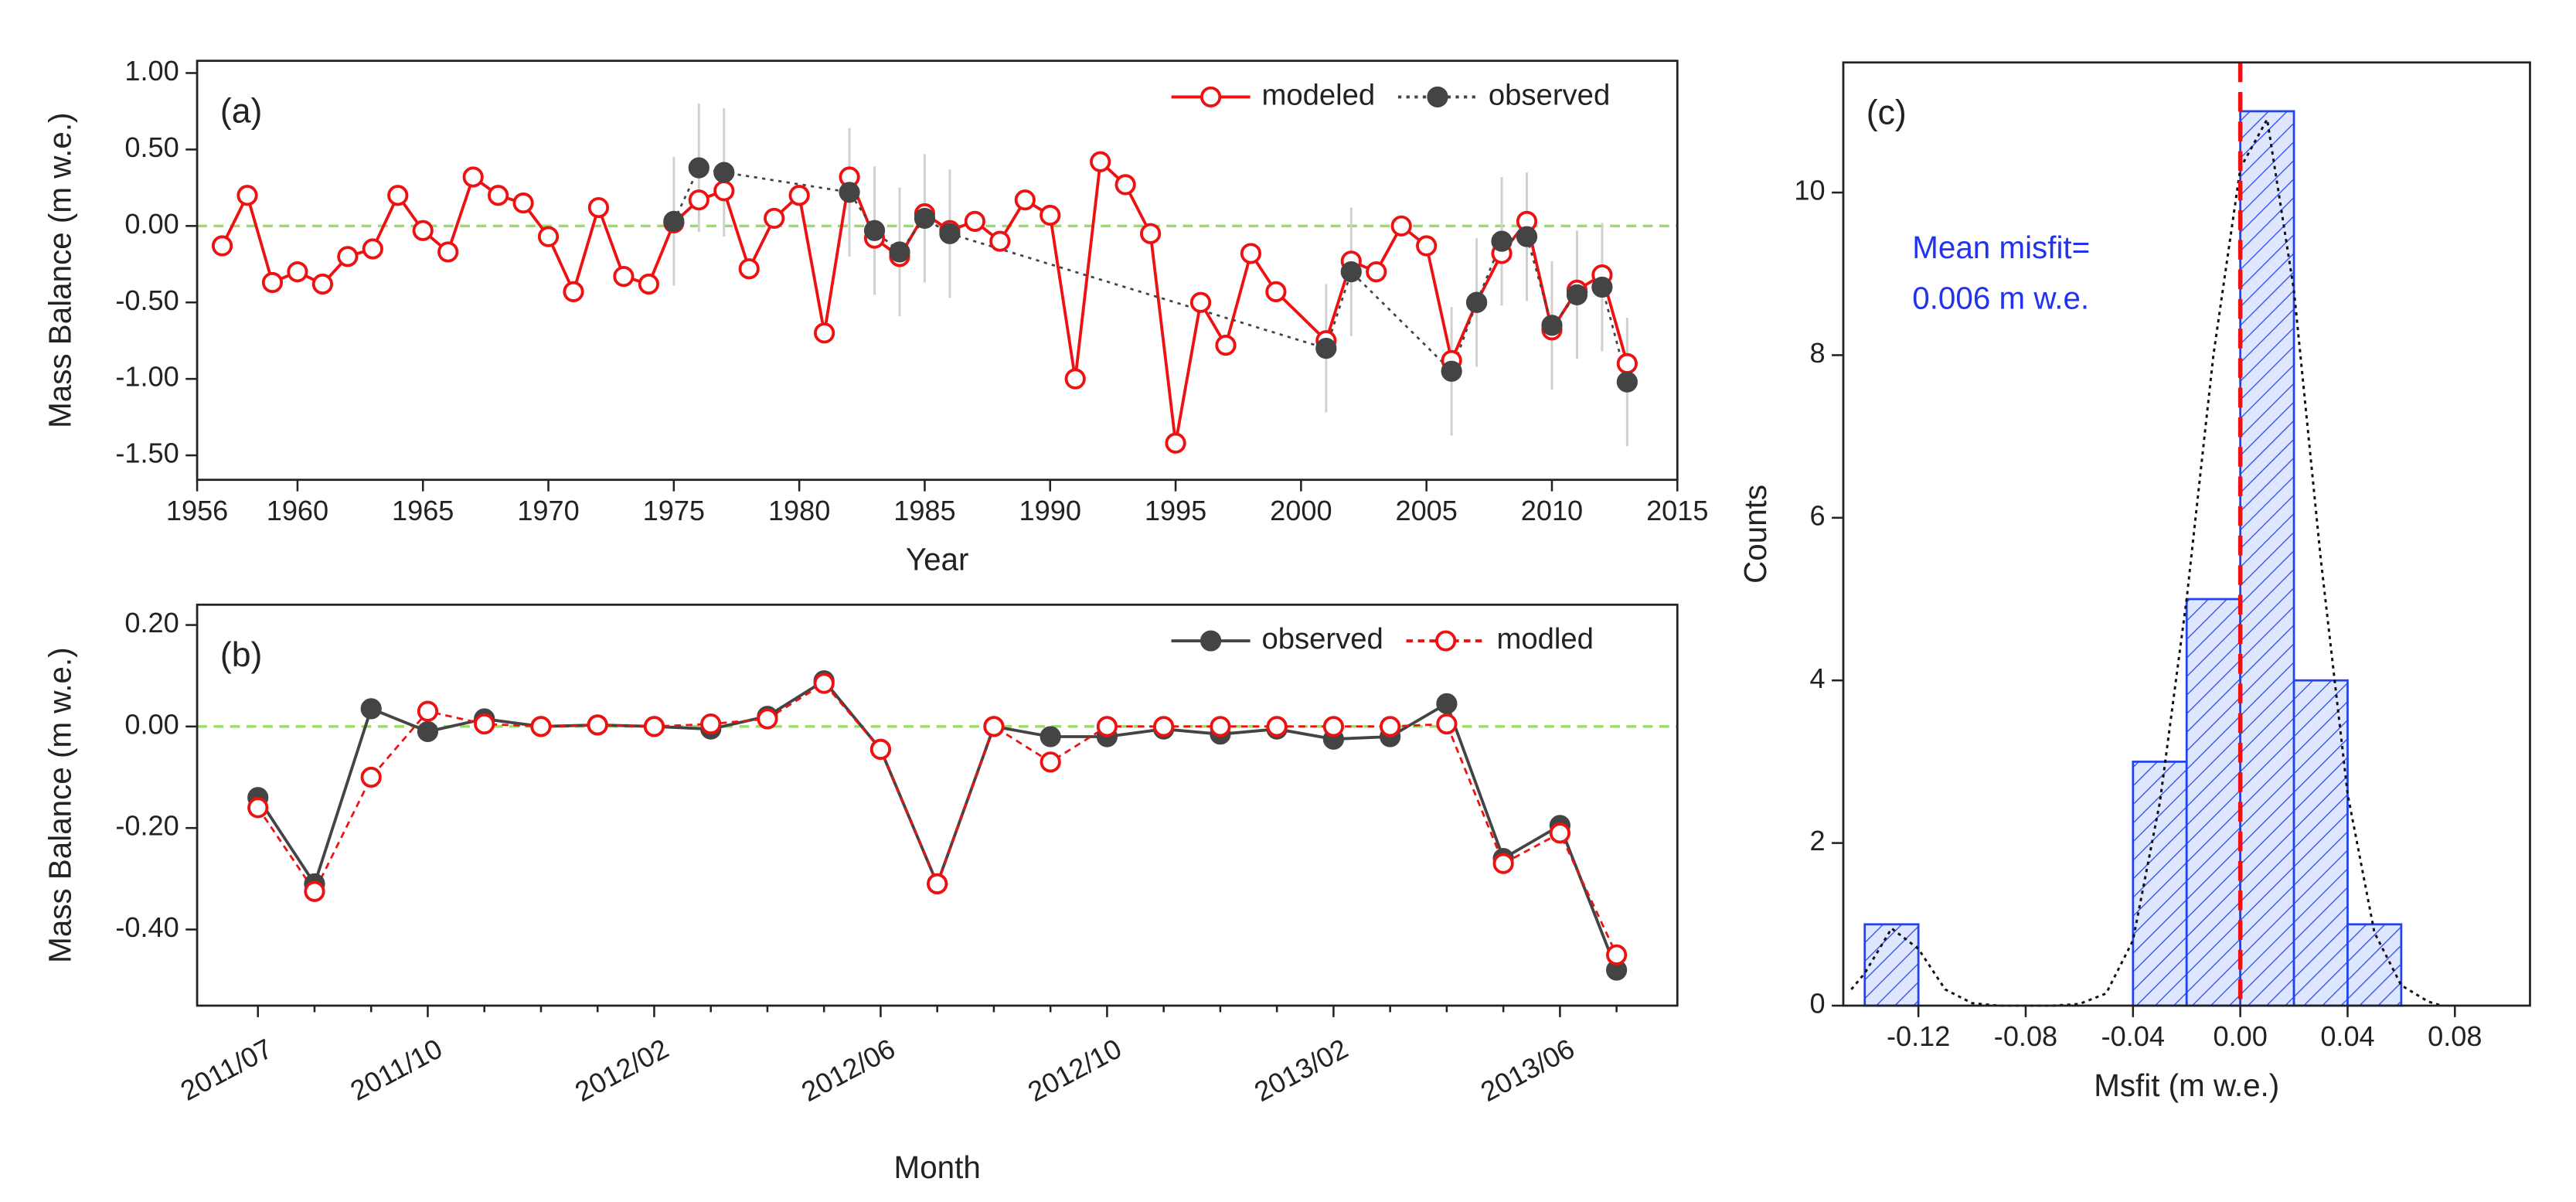 The height and width of the screenshot is (1202, 2576). Describe the element at coordinates (1175, 510) in the screenshot. I see `x-tick-label: 1995` at that location.